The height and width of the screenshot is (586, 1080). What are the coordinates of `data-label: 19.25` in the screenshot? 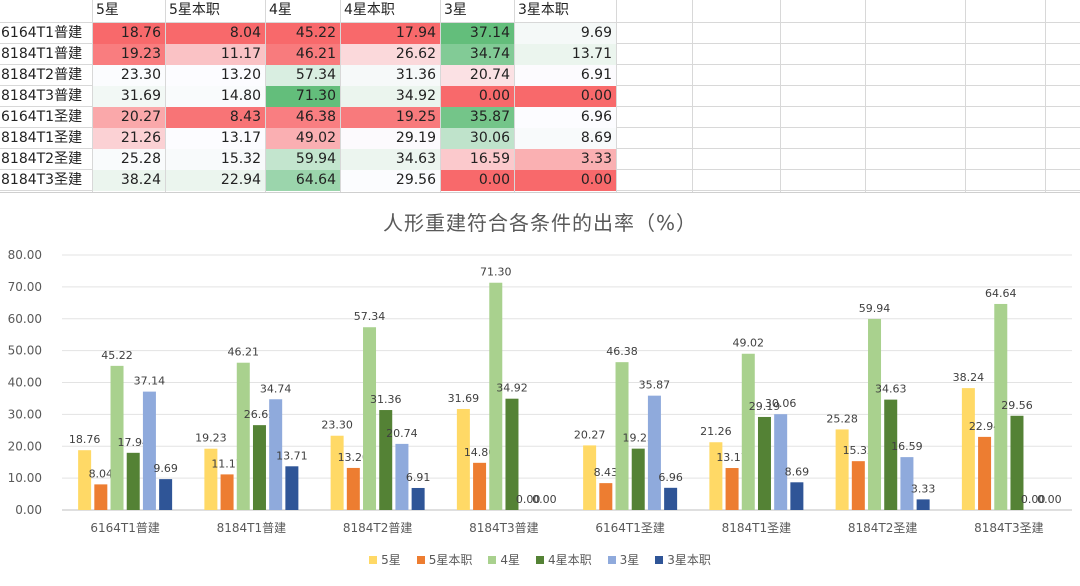 It's located at (638, 438).